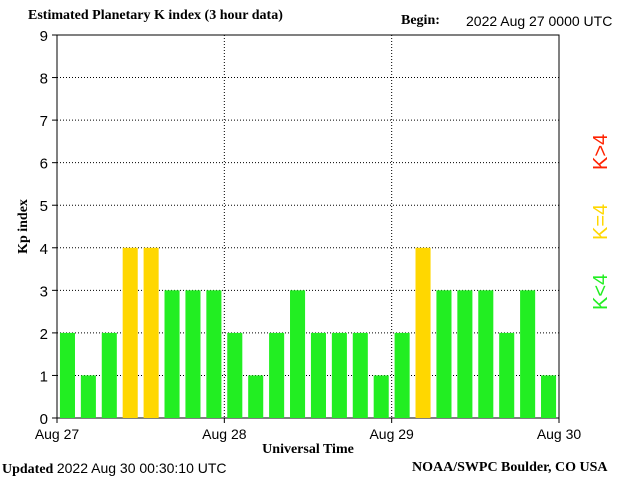  Describe the element at coordinates (308, 449) in the screenshot. I see `x-axis-label: Universal Time` at that location.